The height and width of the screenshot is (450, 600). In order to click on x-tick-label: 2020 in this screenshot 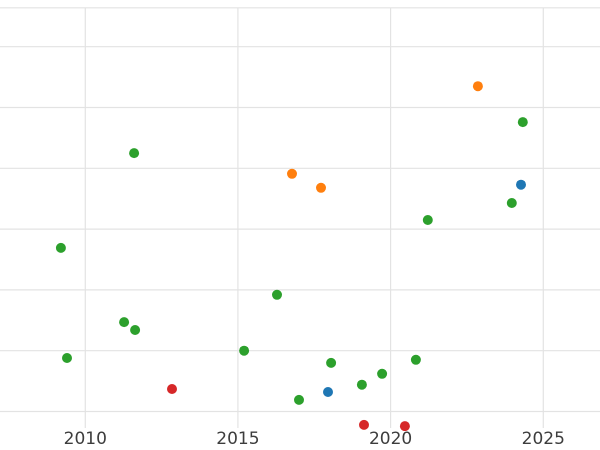, I will do `click(390, 439)`.